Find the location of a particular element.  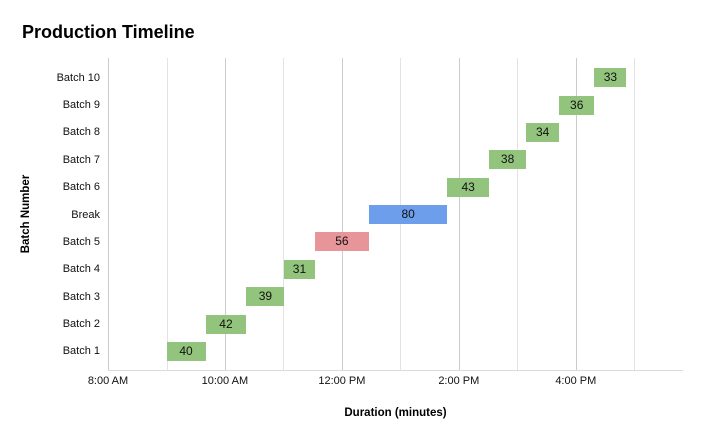

y-axis-title: Batch Number is located at coordinates (26, 214).